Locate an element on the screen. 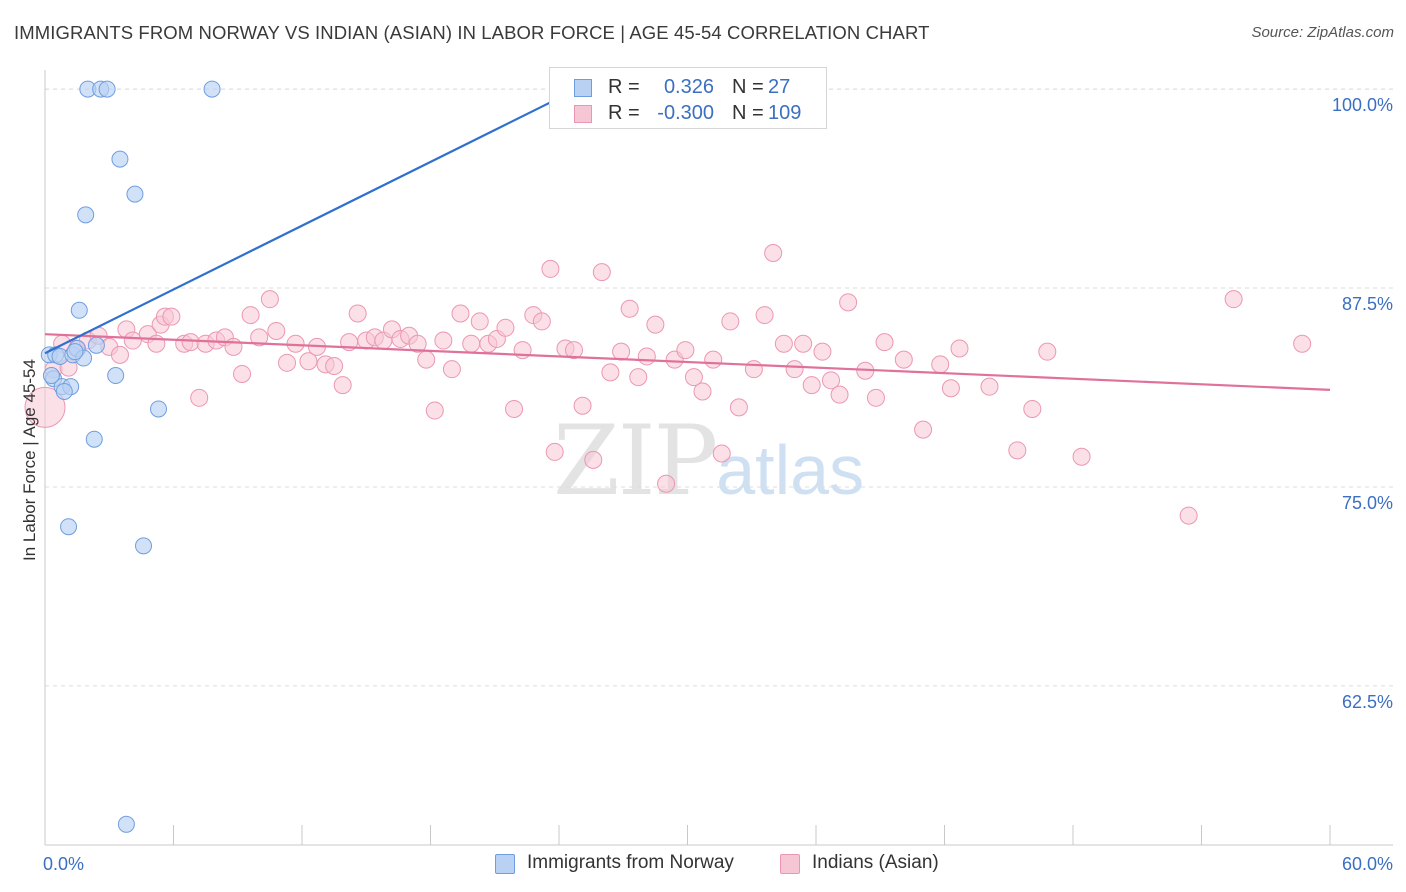 This screenshot has height=892, width=1406. source-credit: Source: ZipAtlas.com is located at coordinates (1322, 32).